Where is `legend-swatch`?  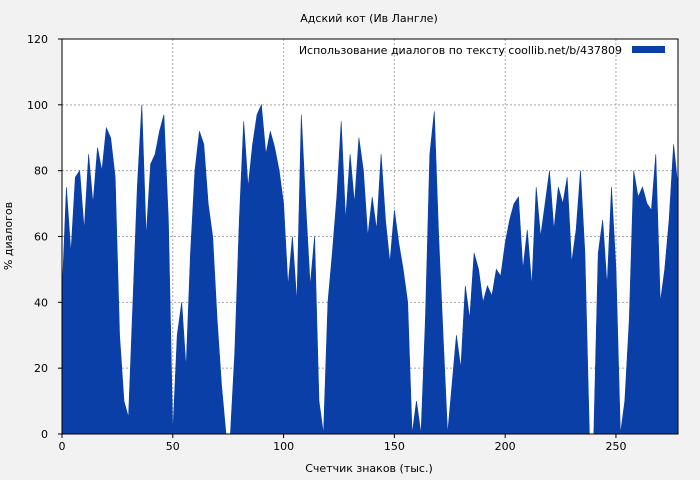 legend-swatch is located at coordinates (648, 49).